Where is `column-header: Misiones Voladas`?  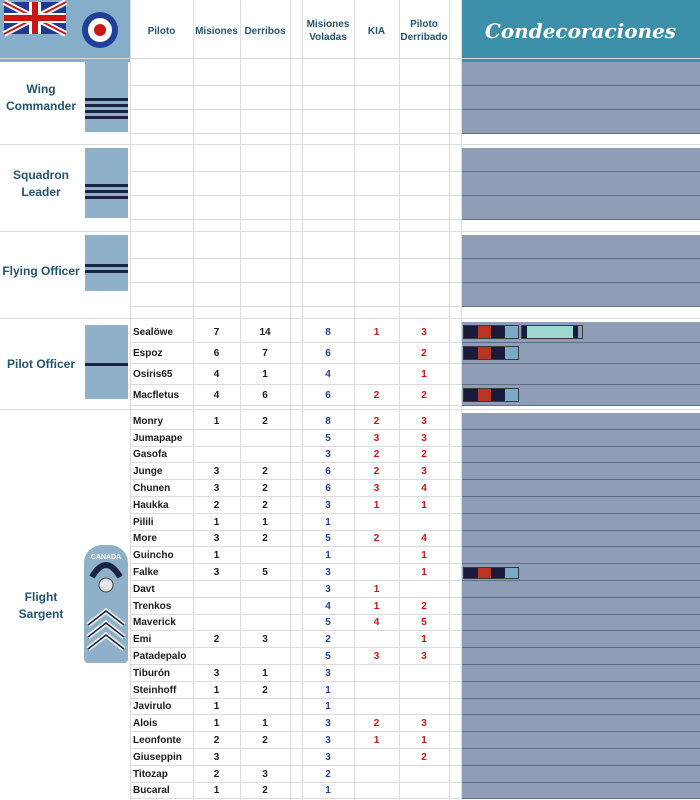 column-header: Misiones Voladas is located at coordinates (328, 31).